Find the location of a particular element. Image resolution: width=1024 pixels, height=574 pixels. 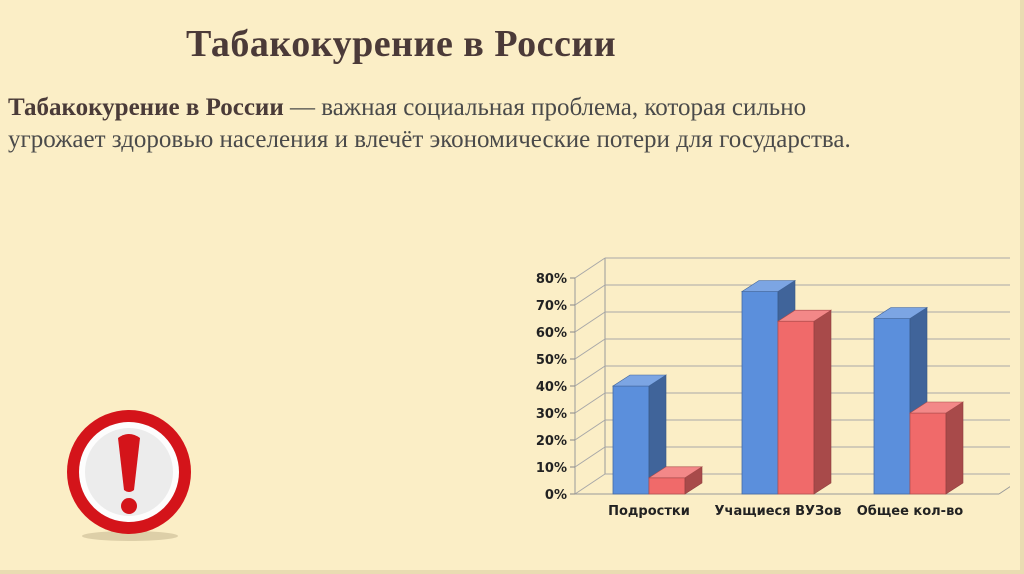

slide-title: Табакокурение в России is located at coordinates (401, 44).